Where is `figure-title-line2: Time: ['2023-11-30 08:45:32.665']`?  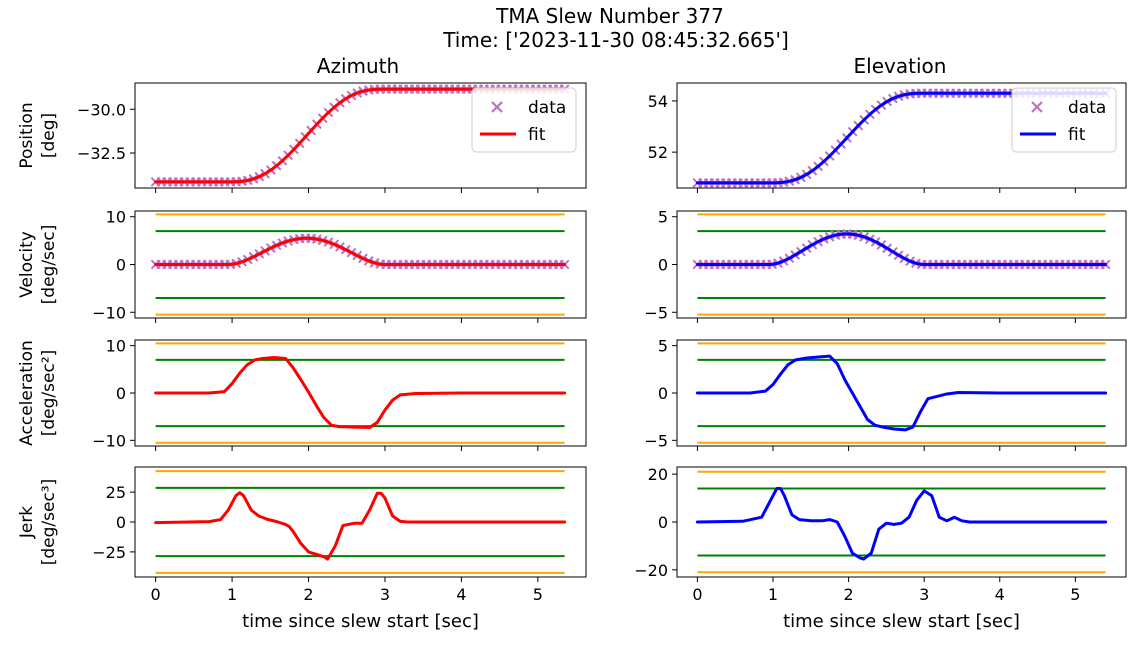 figure-title-line2: Time: ['2023-11-30 08:45:32.665'] is located at coordinates (615, 40).